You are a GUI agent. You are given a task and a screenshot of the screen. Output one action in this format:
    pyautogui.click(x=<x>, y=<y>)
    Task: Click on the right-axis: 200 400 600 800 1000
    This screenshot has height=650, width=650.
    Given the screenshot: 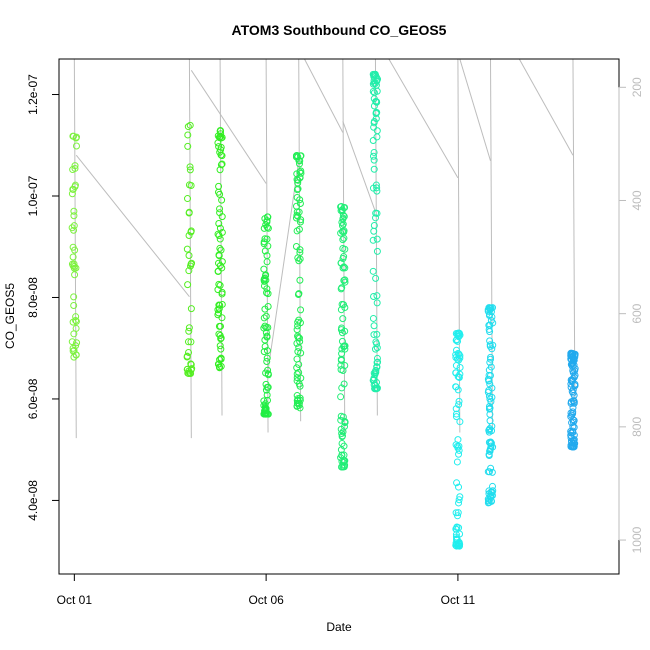 What is the action you would take?
    pyautogui.click(x=631, y=315)
    